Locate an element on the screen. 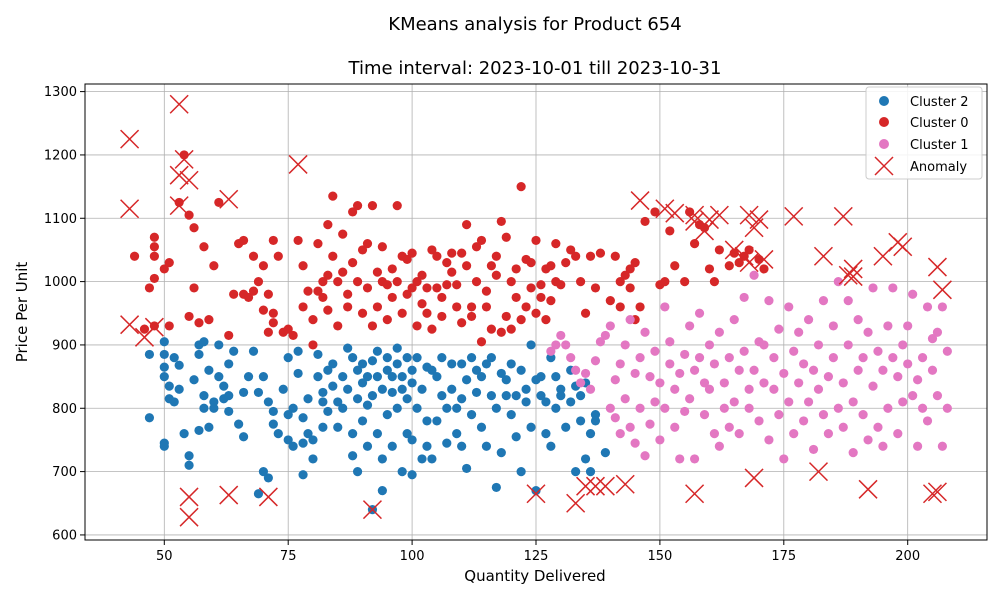  y-tick-label: 700 is located at coordinates (64, 472).